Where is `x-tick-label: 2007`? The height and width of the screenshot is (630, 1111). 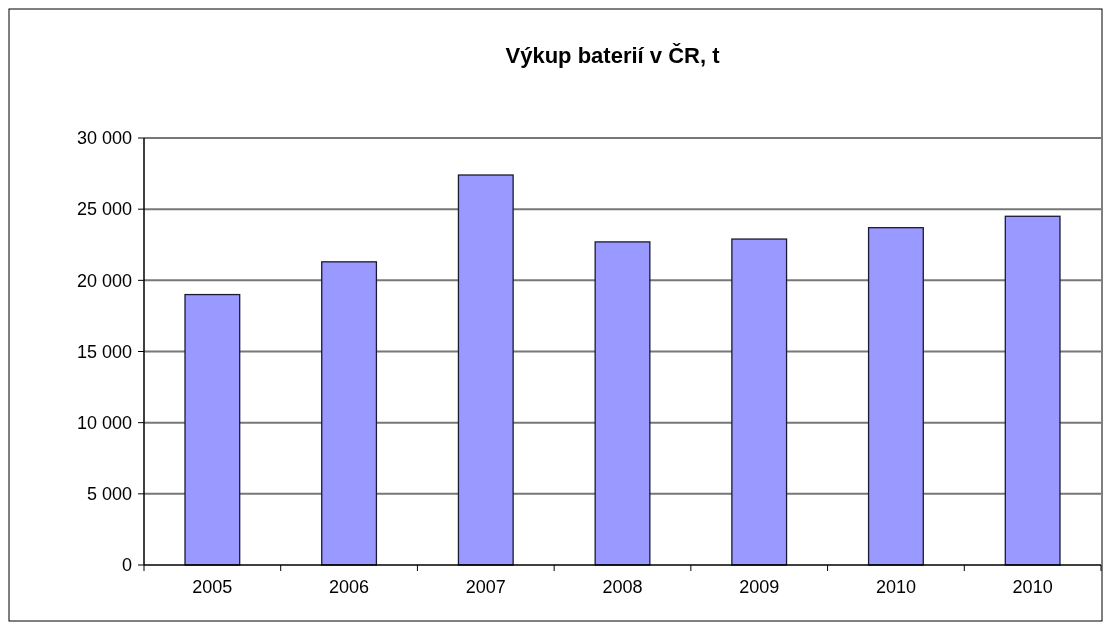 x-tick-label: 2007 is located at coordinates (485, 587).